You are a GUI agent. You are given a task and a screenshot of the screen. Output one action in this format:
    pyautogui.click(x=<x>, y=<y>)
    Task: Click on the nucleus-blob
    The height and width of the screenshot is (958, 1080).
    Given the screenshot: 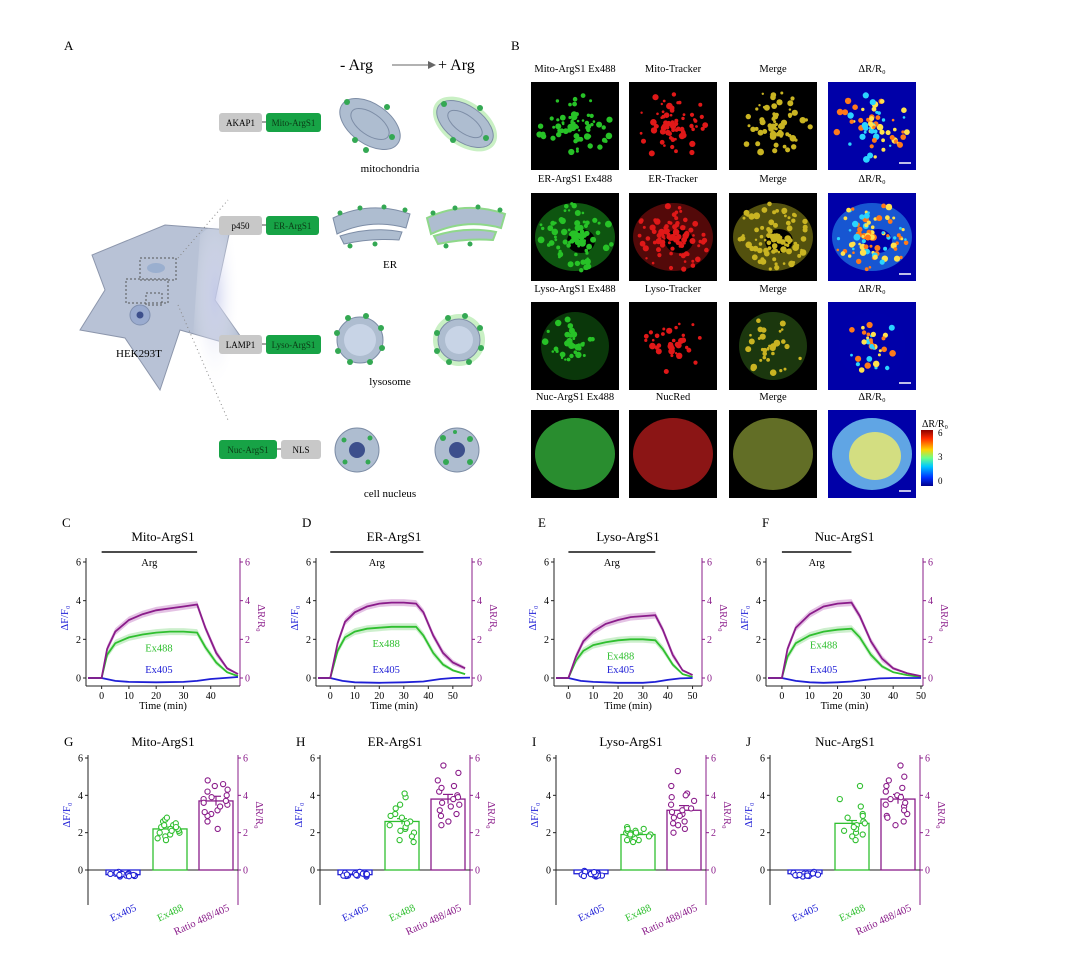 What is the action you would take?
    pyautogui.click(x=673, y=454)
    